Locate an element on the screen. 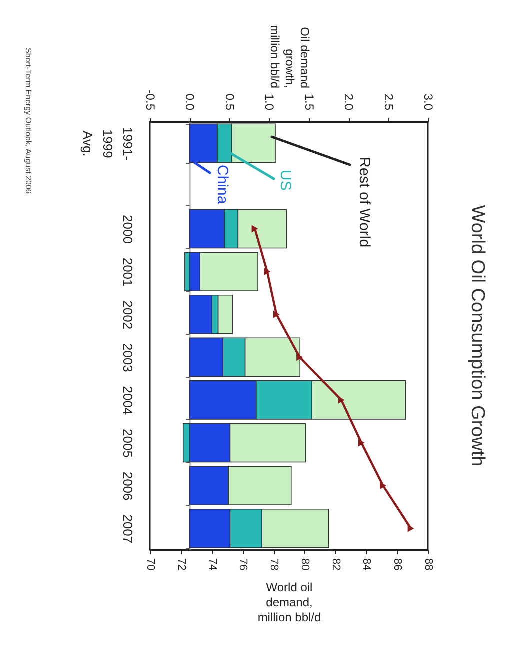 This screenshot has height=655, width=521. y-tick-label: 1991-1999 Avg. is located at coordinates (108, 144).